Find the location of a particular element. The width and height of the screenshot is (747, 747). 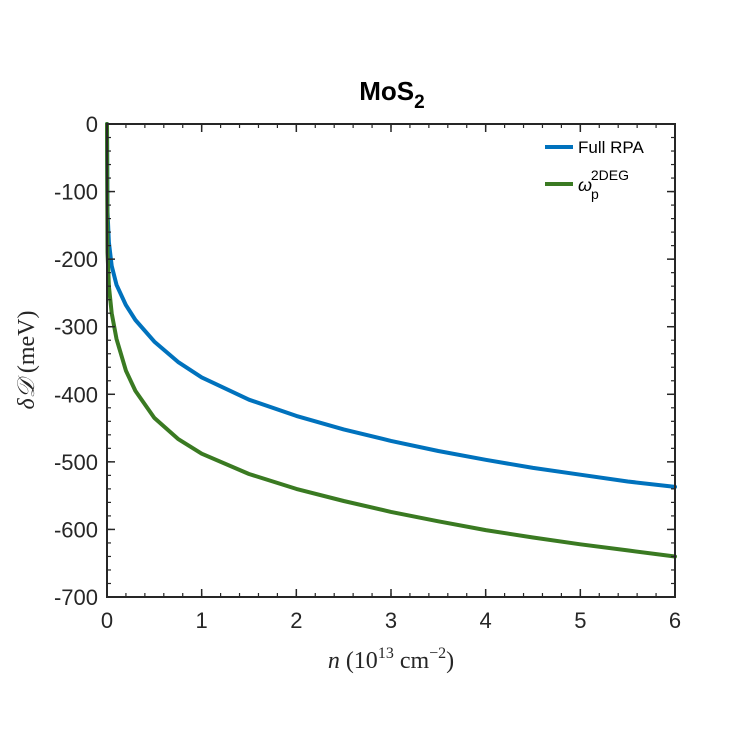

x-tick-label-5: 5 is located at coordinates (580, 620).